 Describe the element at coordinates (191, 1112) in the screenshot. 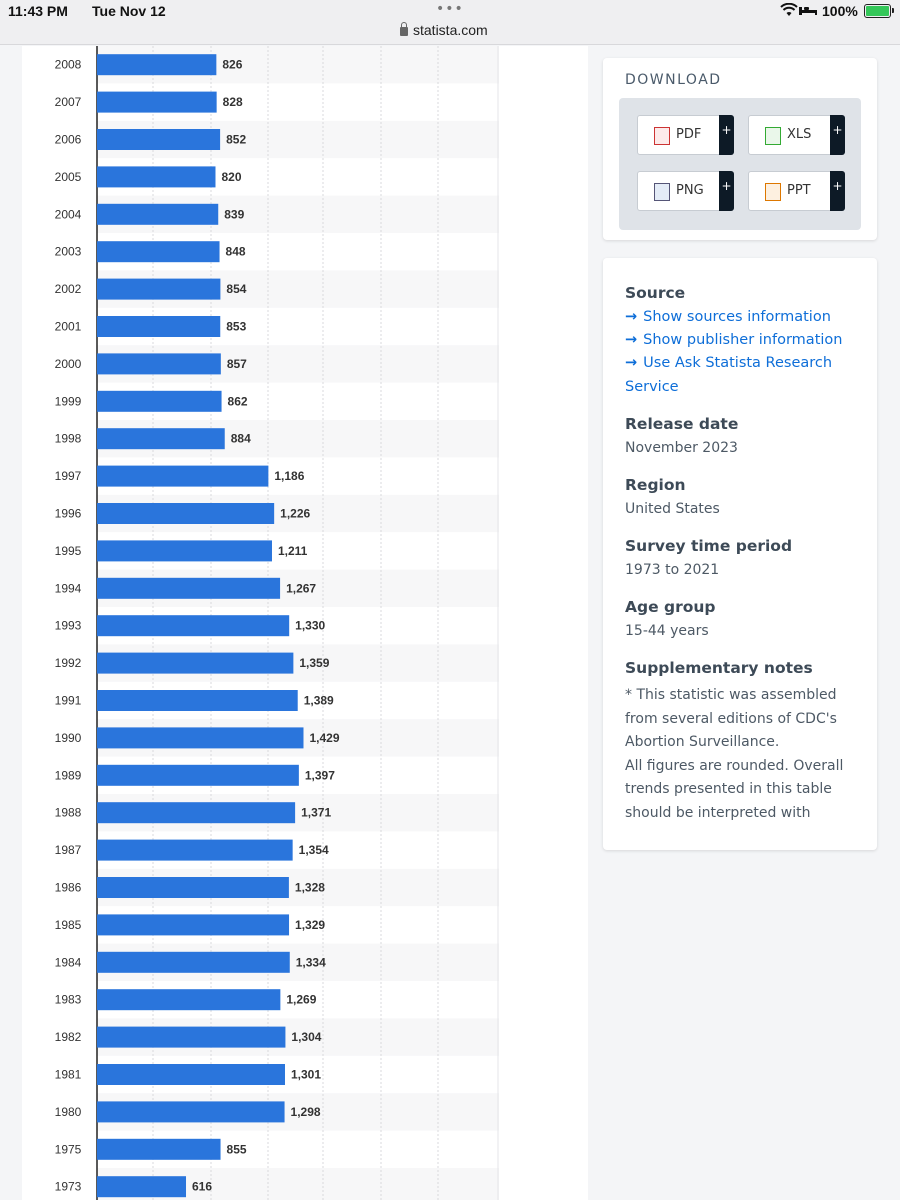

I see `bar-1980` at that location.